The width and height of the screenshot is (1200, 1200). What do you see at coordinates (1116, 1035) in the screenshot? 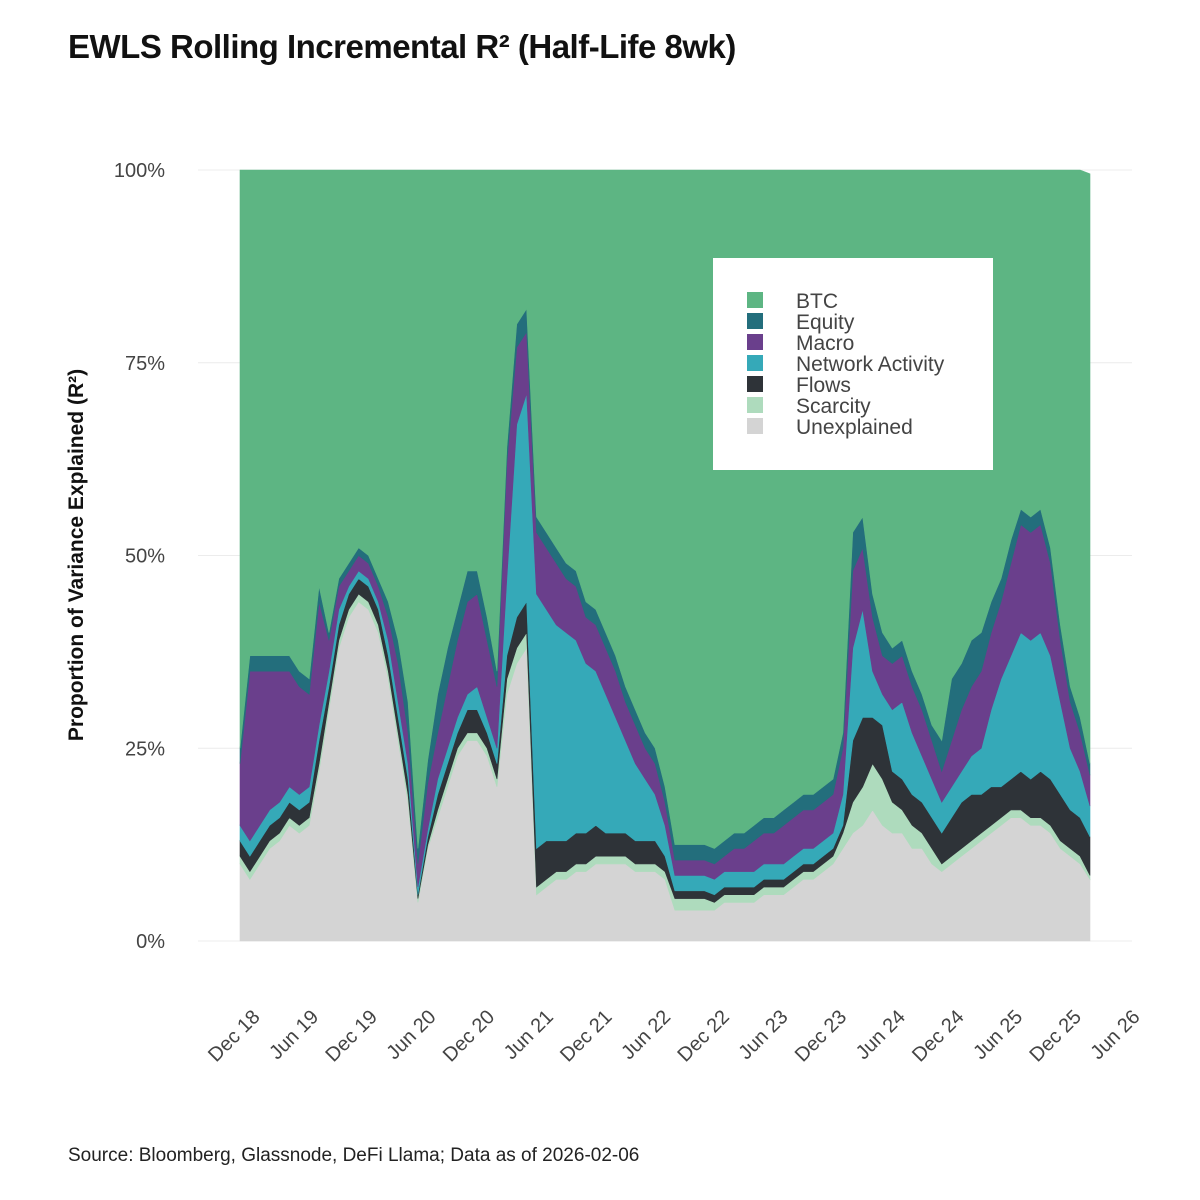
I see `x-tick-label: Jun 26` at bounding box center [1116, 1035].